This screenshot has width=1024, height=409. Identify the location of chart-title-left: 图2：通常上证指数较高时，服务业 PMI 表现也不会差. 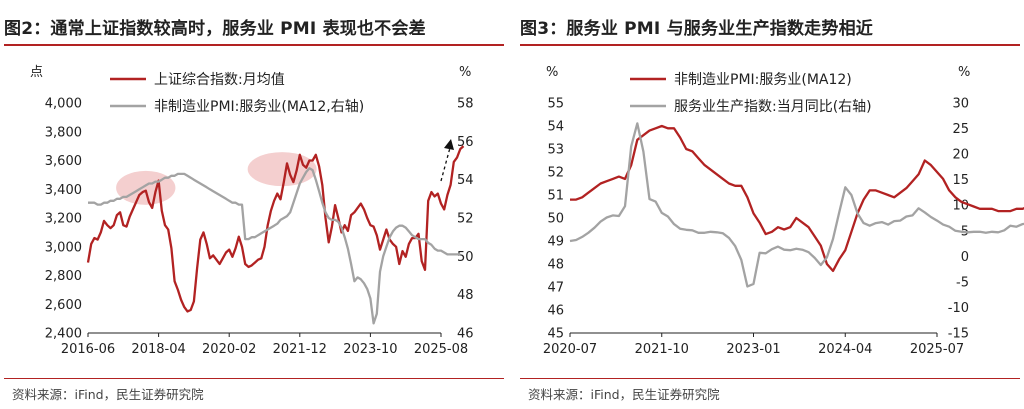
(215, 29).